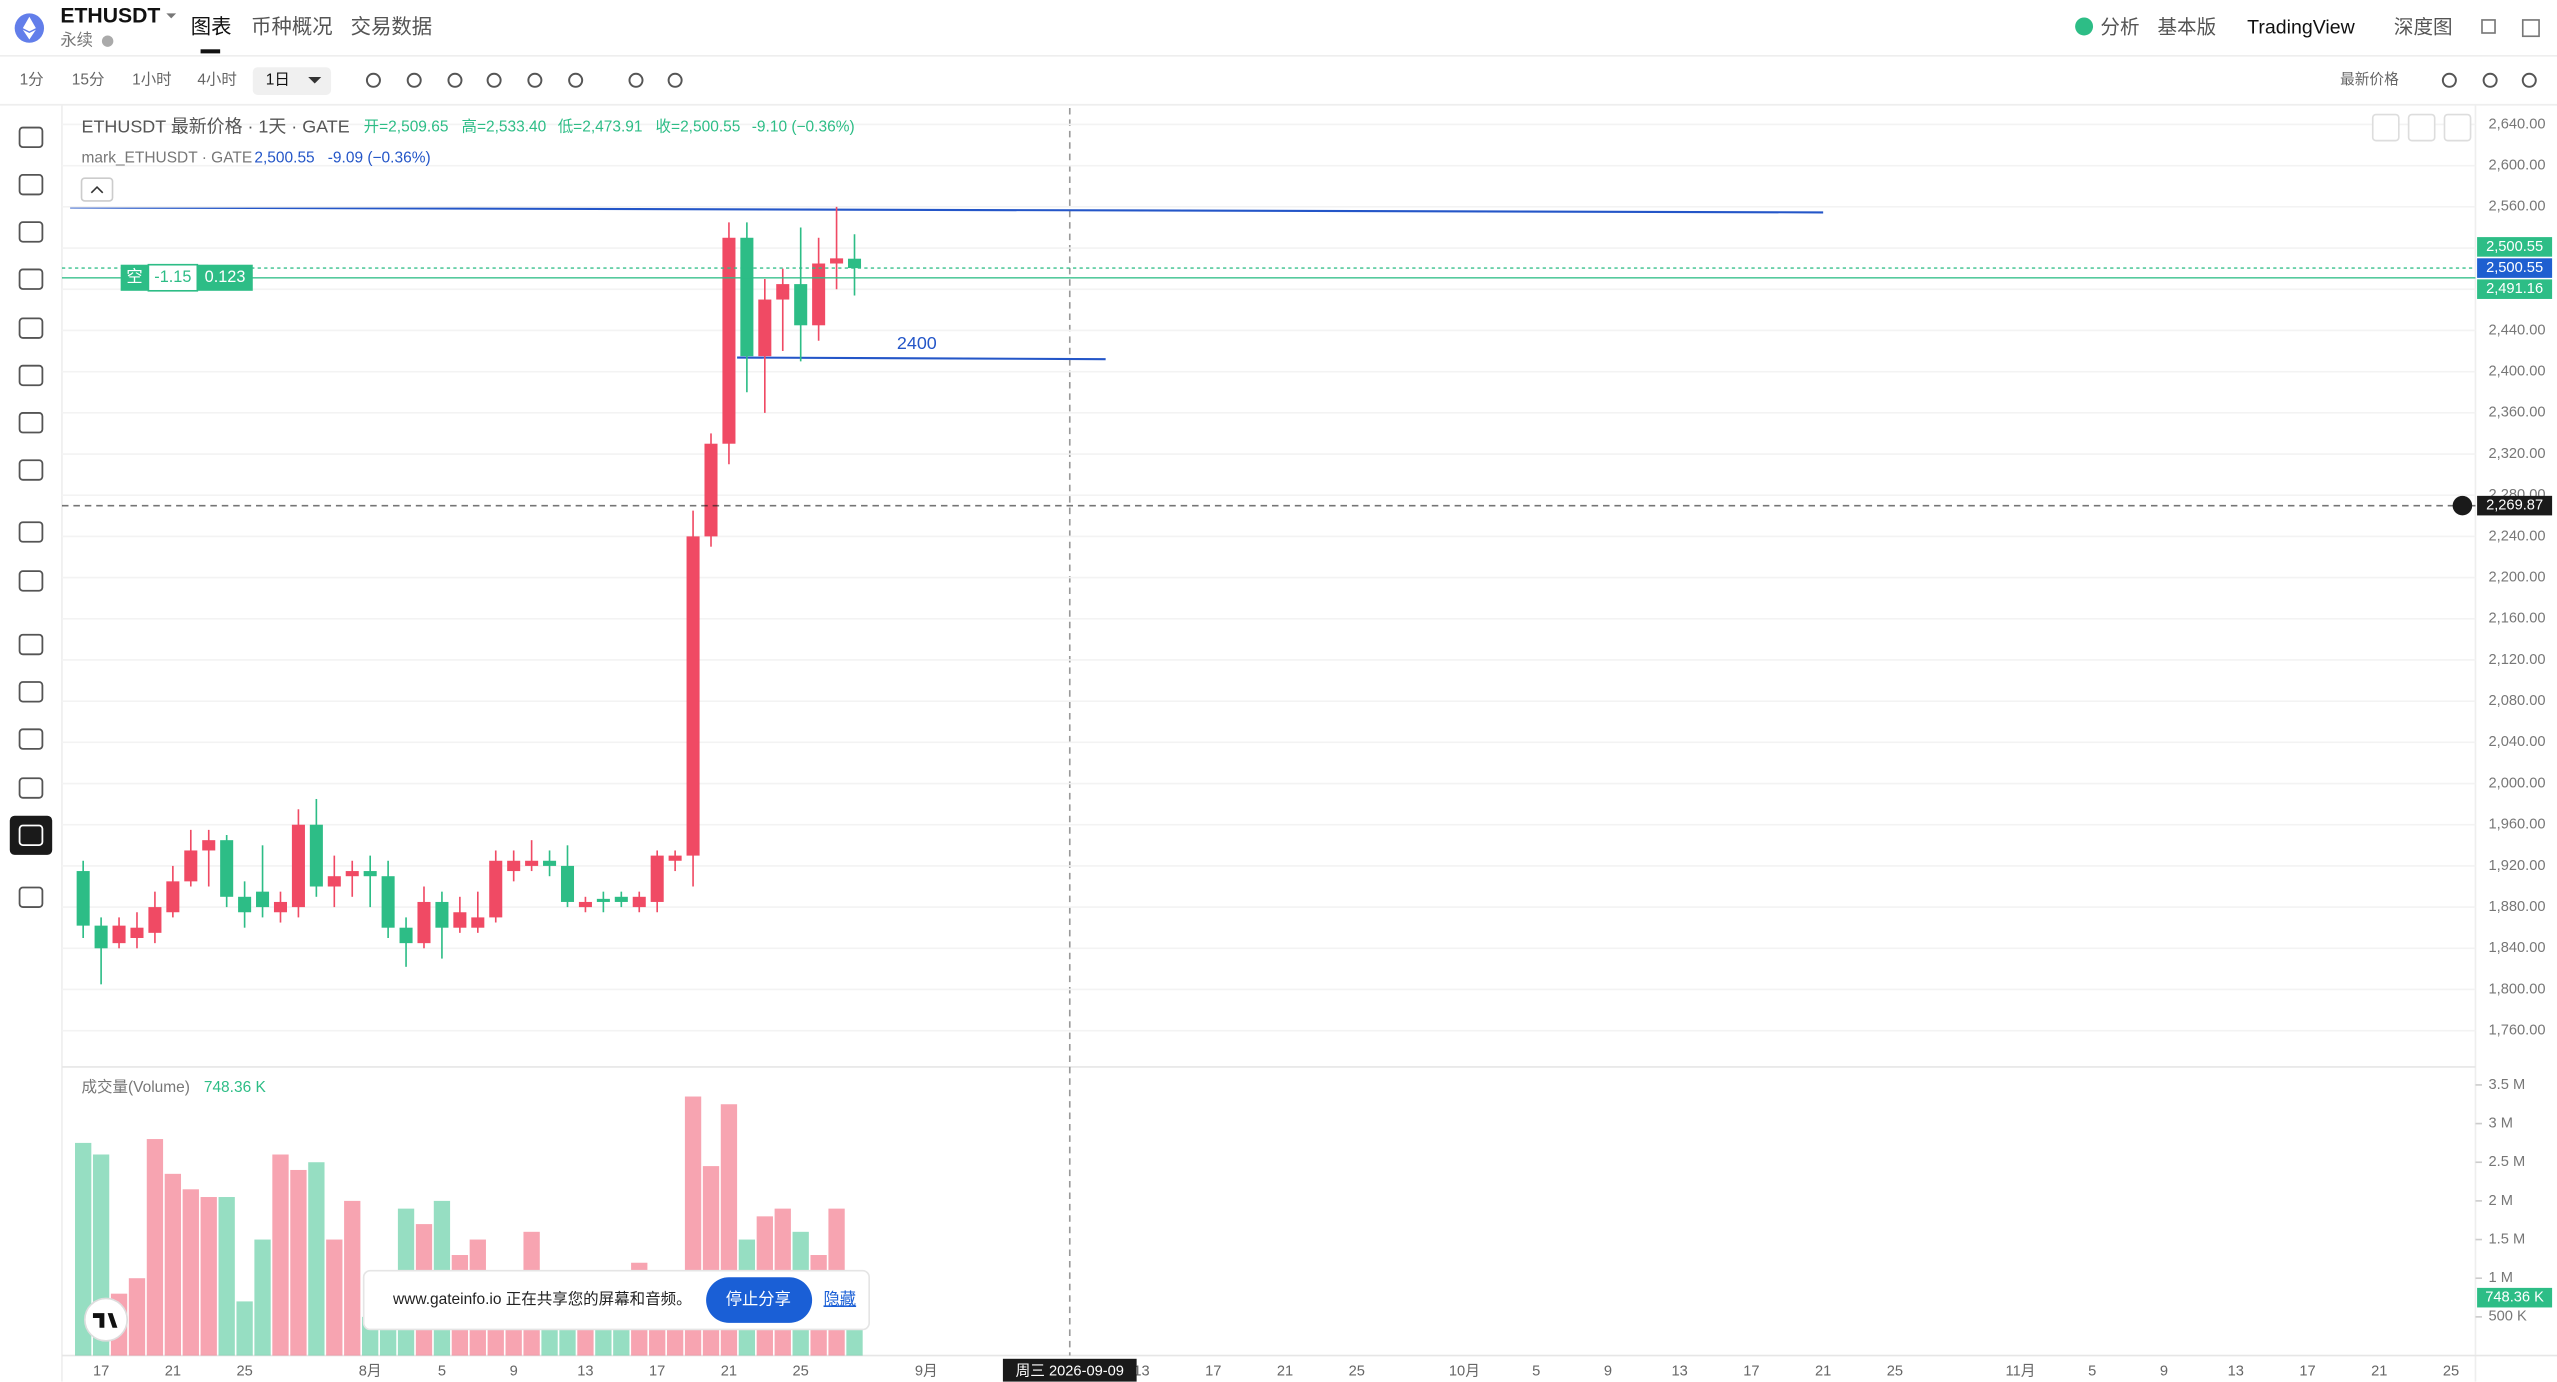 This screenshot has width=2557, height=1382. I want to click on collapse-icon, so click(97, 189).